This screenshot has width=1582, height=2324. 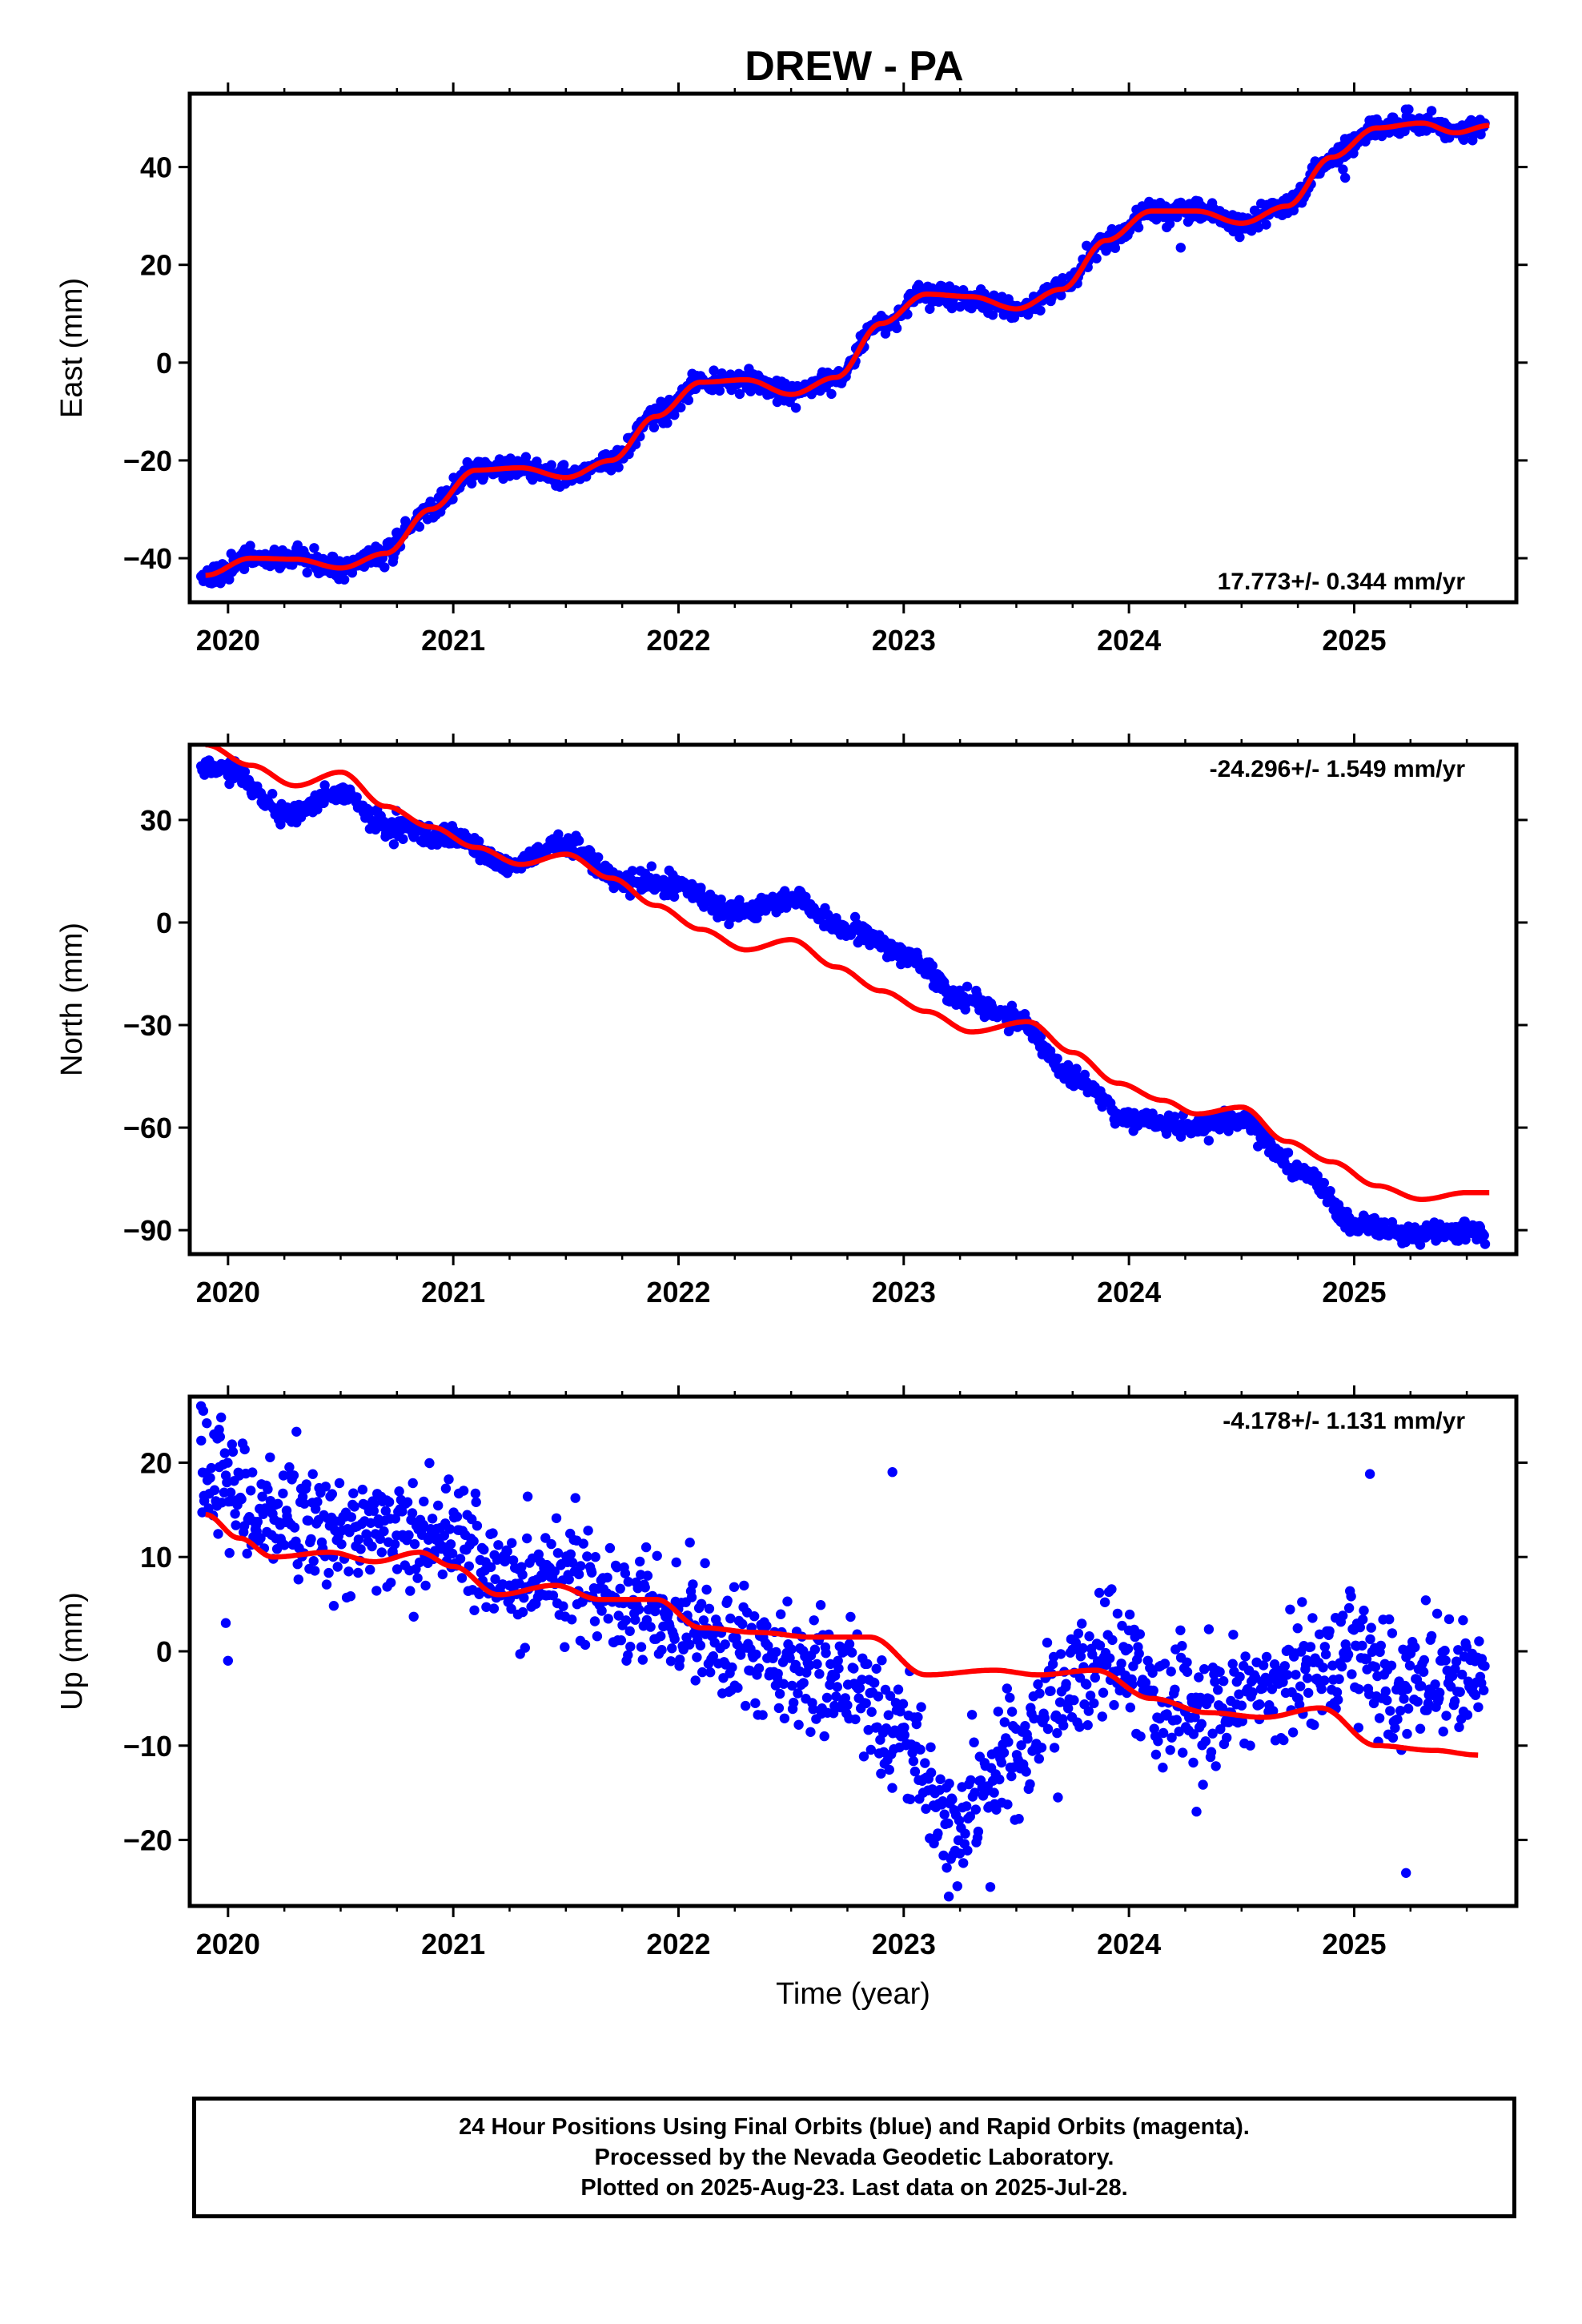 I want to click on up-y-tick-label: −20, so click(x=147, y=1841).